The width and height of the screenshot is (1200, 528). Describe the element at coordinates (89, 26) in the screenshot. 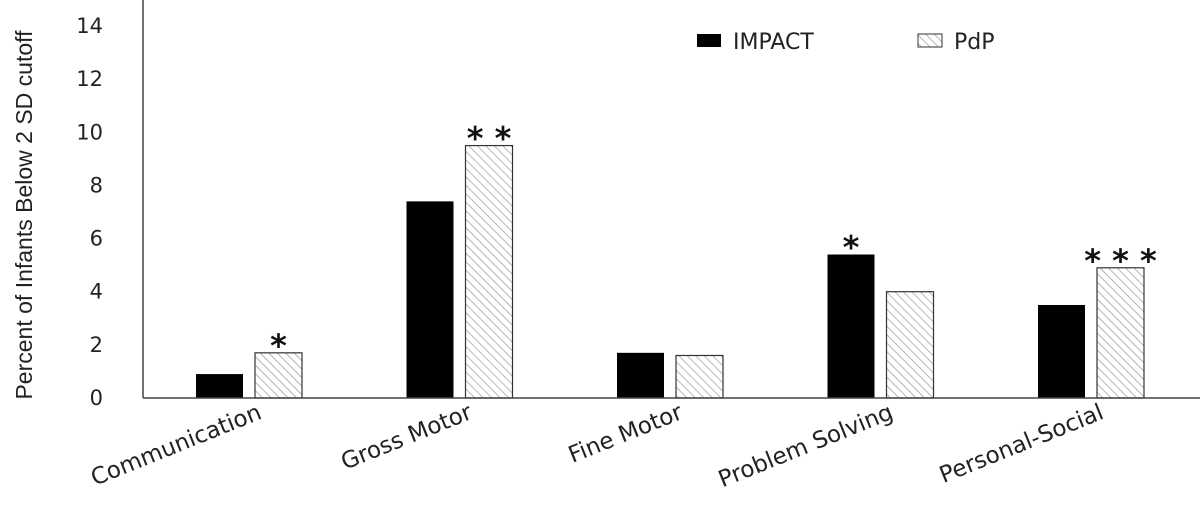

I see `y-tick-label: 14` at that location.